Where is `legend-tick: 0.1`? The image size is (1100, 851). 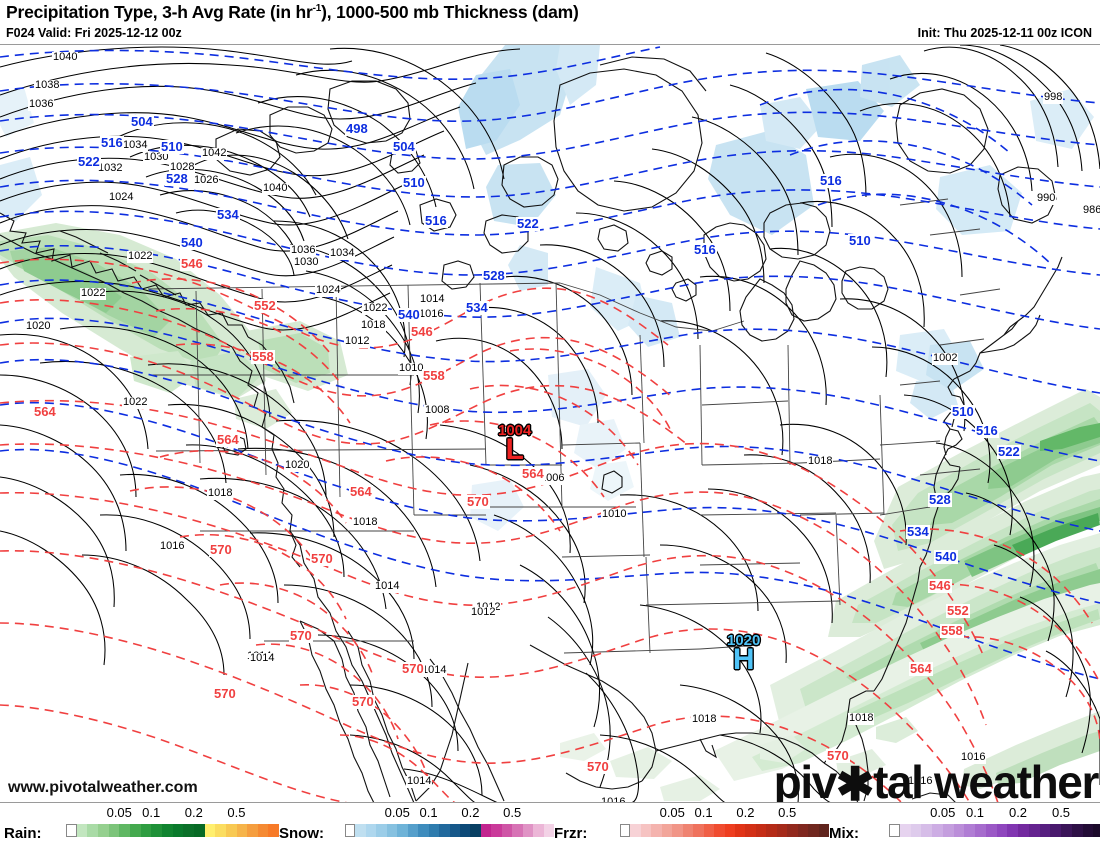
legend-tick: 0.1 is located at coordinates (703, 812).